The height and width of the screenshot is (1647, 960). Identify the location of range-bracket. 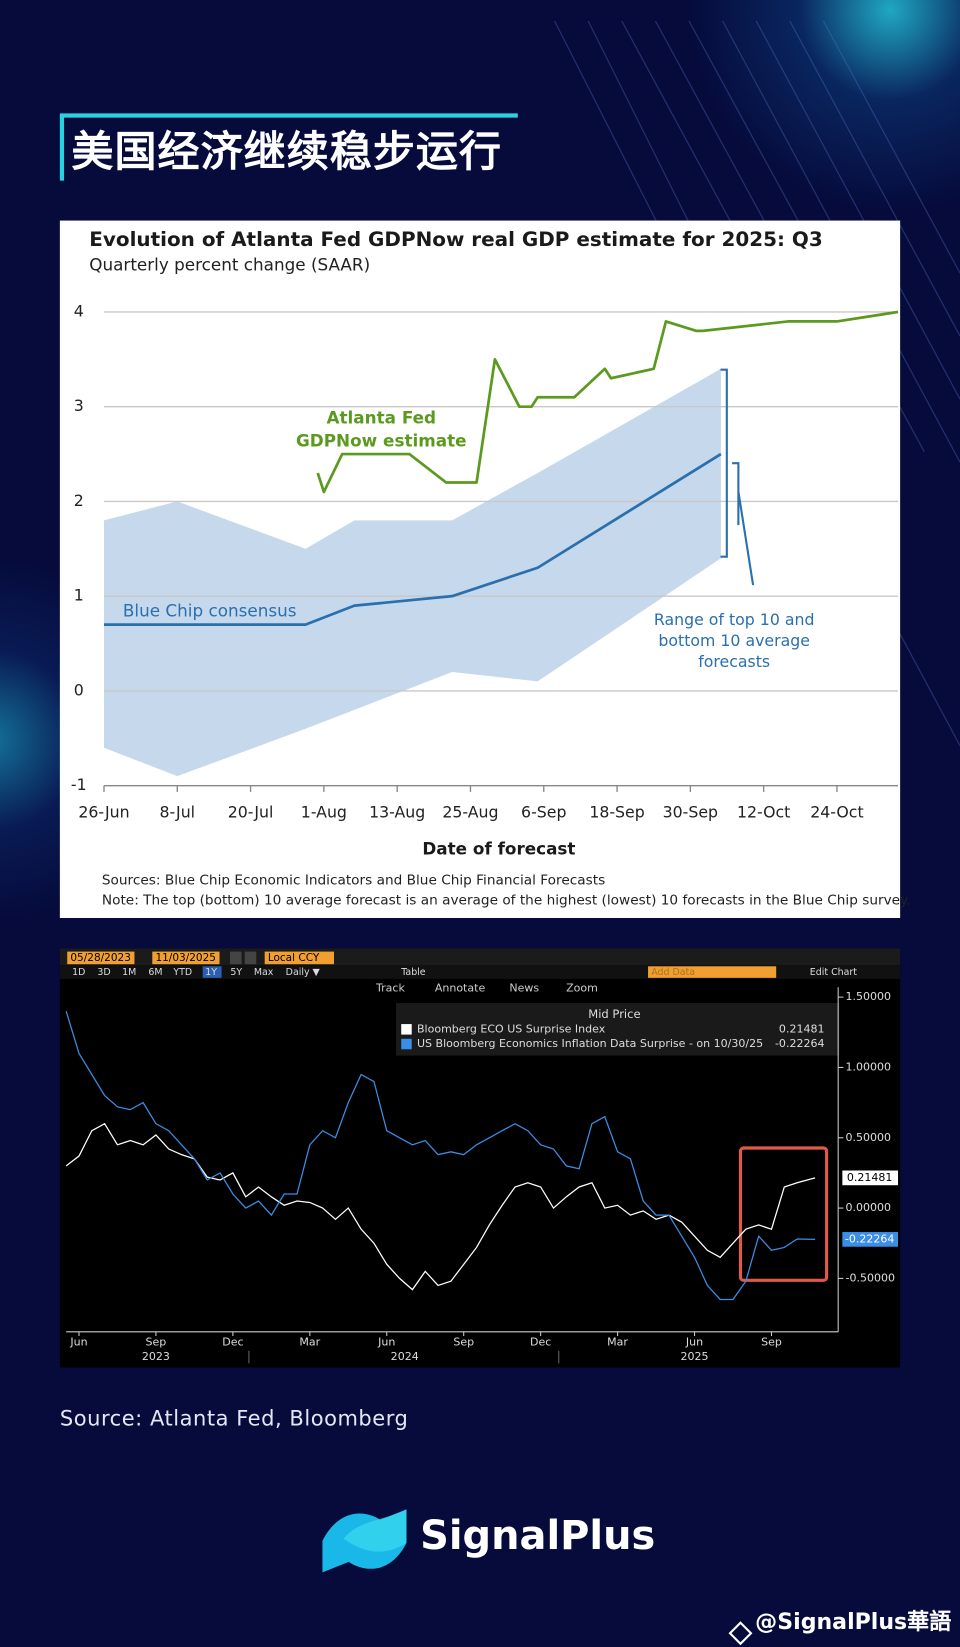
(737, 477).